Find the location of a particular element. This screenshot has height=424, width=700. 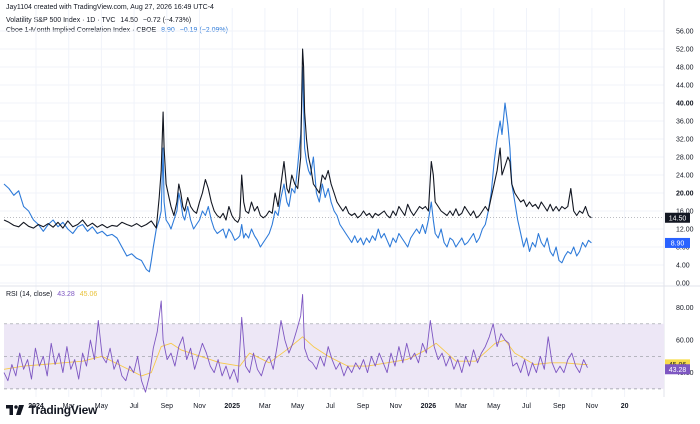

x-tick-label: 2024 is located at coordinates (36, 406).